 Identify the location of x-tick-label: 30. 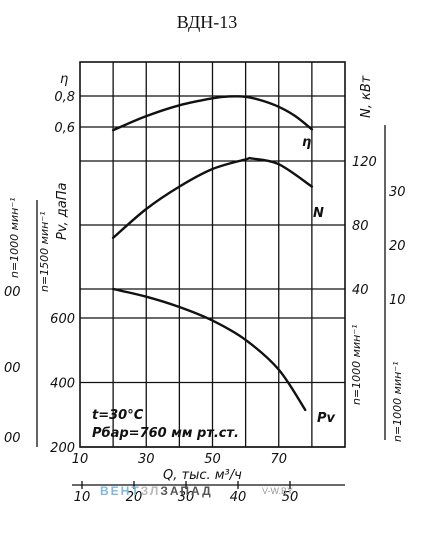
(146, 459).